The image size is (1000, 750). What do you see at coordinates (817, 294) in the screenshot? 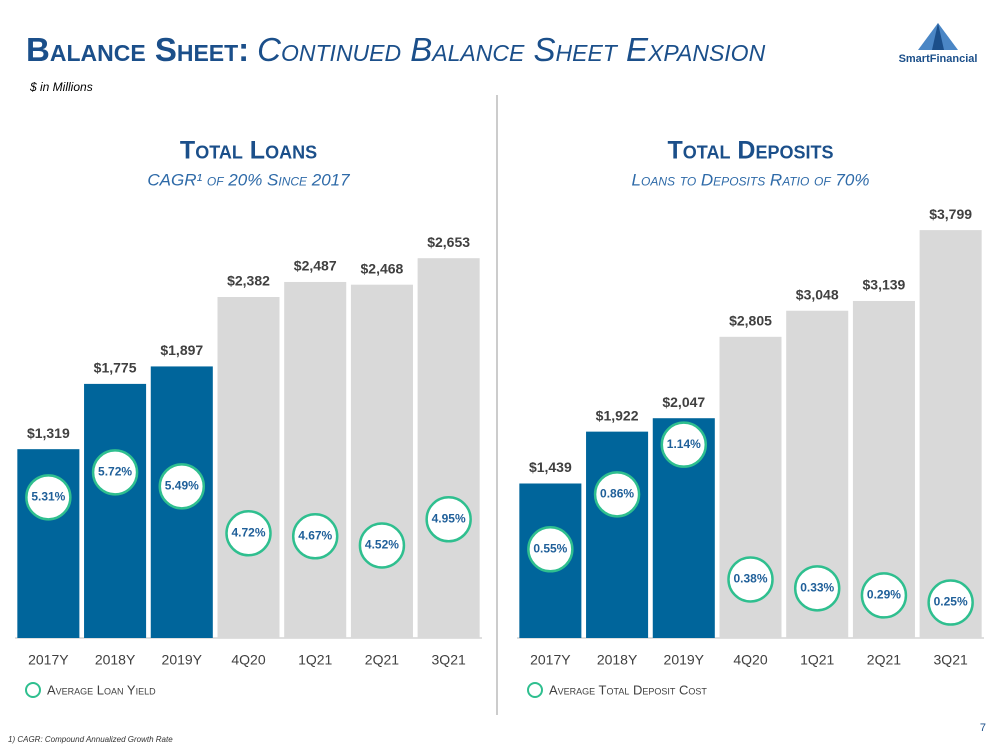
I see `bar-value-label: $3,048` at bounding box center [817, 294].